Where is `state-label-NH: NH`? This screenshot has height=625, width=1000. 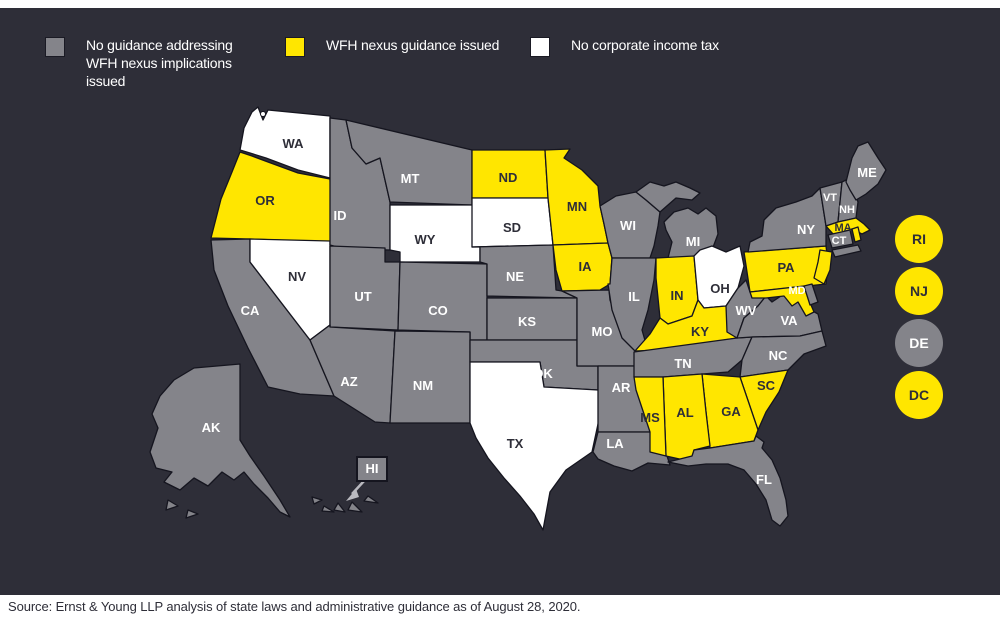
state-label-NH: NH is located at coordinates (847, 210).